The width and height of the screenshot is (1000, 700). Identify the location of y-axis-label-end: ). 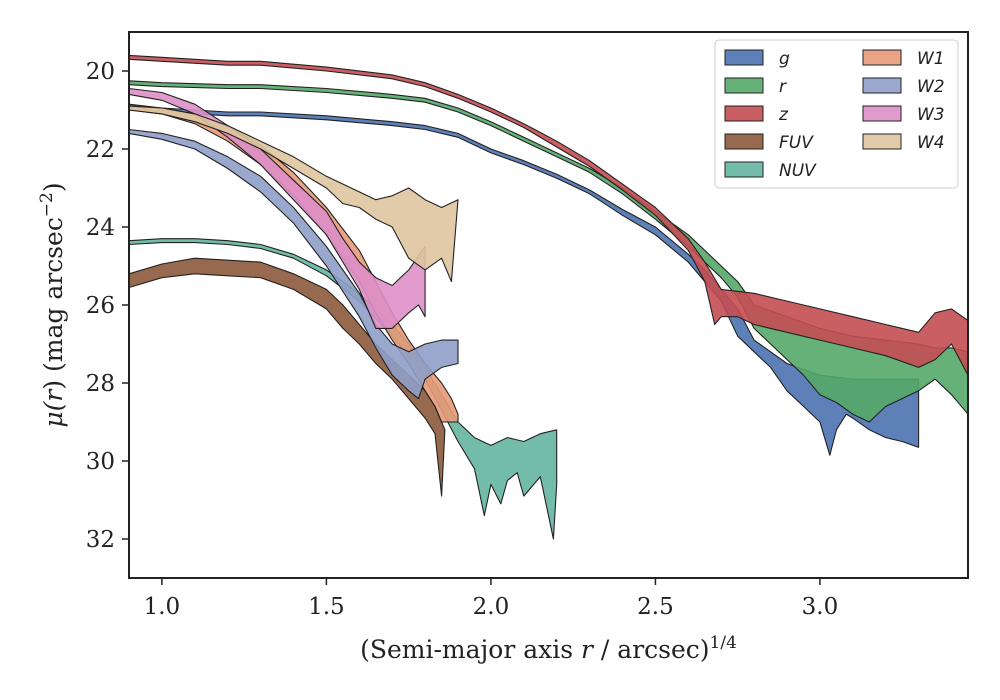
(53, 187).